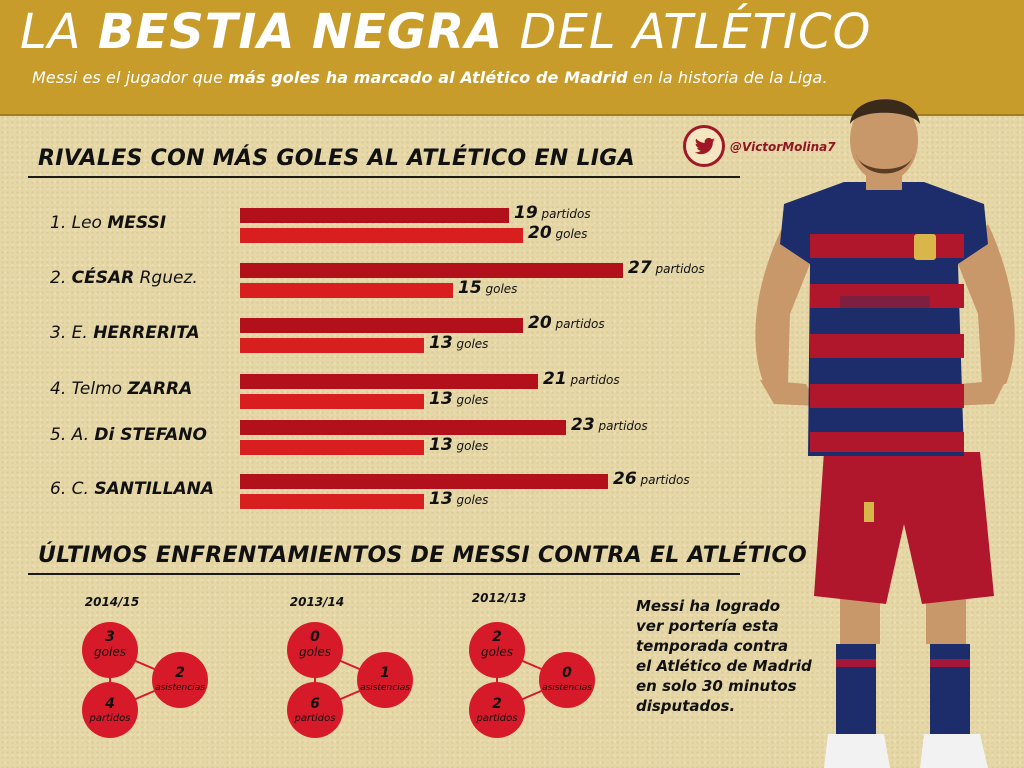 The height and width of the screenshot is (768, 1024). What do you see at coordinates (666, 268) in the screenshot?
I see `data-label-partidos: 27 partidos` at bounding box center [666, 268].